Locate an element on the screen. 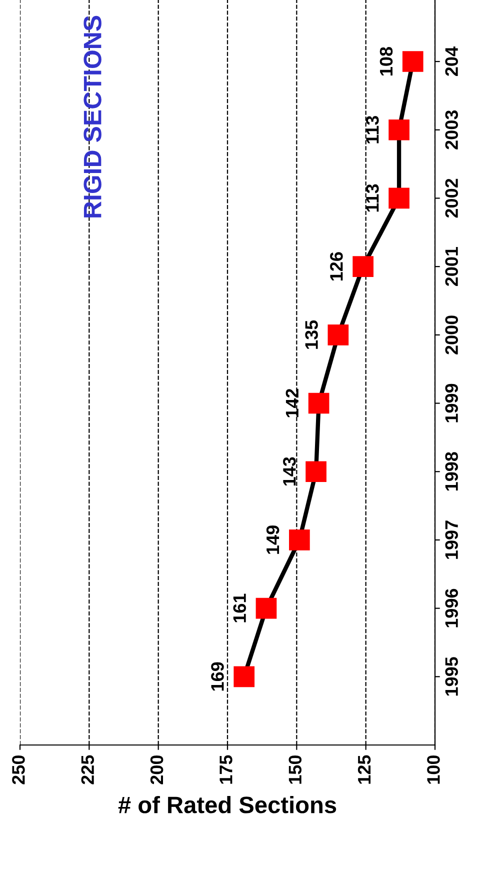 Image resolution: width=481 pixels, height=869 pixels. x-tick-label: 100 is located at coordinates (433, 769).